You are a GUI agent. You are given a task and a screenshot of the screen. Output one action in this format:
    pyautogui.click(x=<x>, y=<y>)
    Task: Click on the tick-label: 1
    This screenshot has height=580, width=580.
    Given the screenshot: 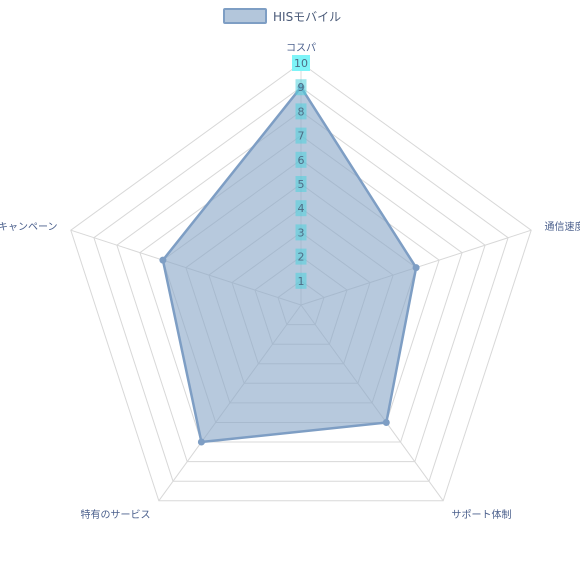 What is the action you would take?
    pyautogui.click(x=301, y=281)
    